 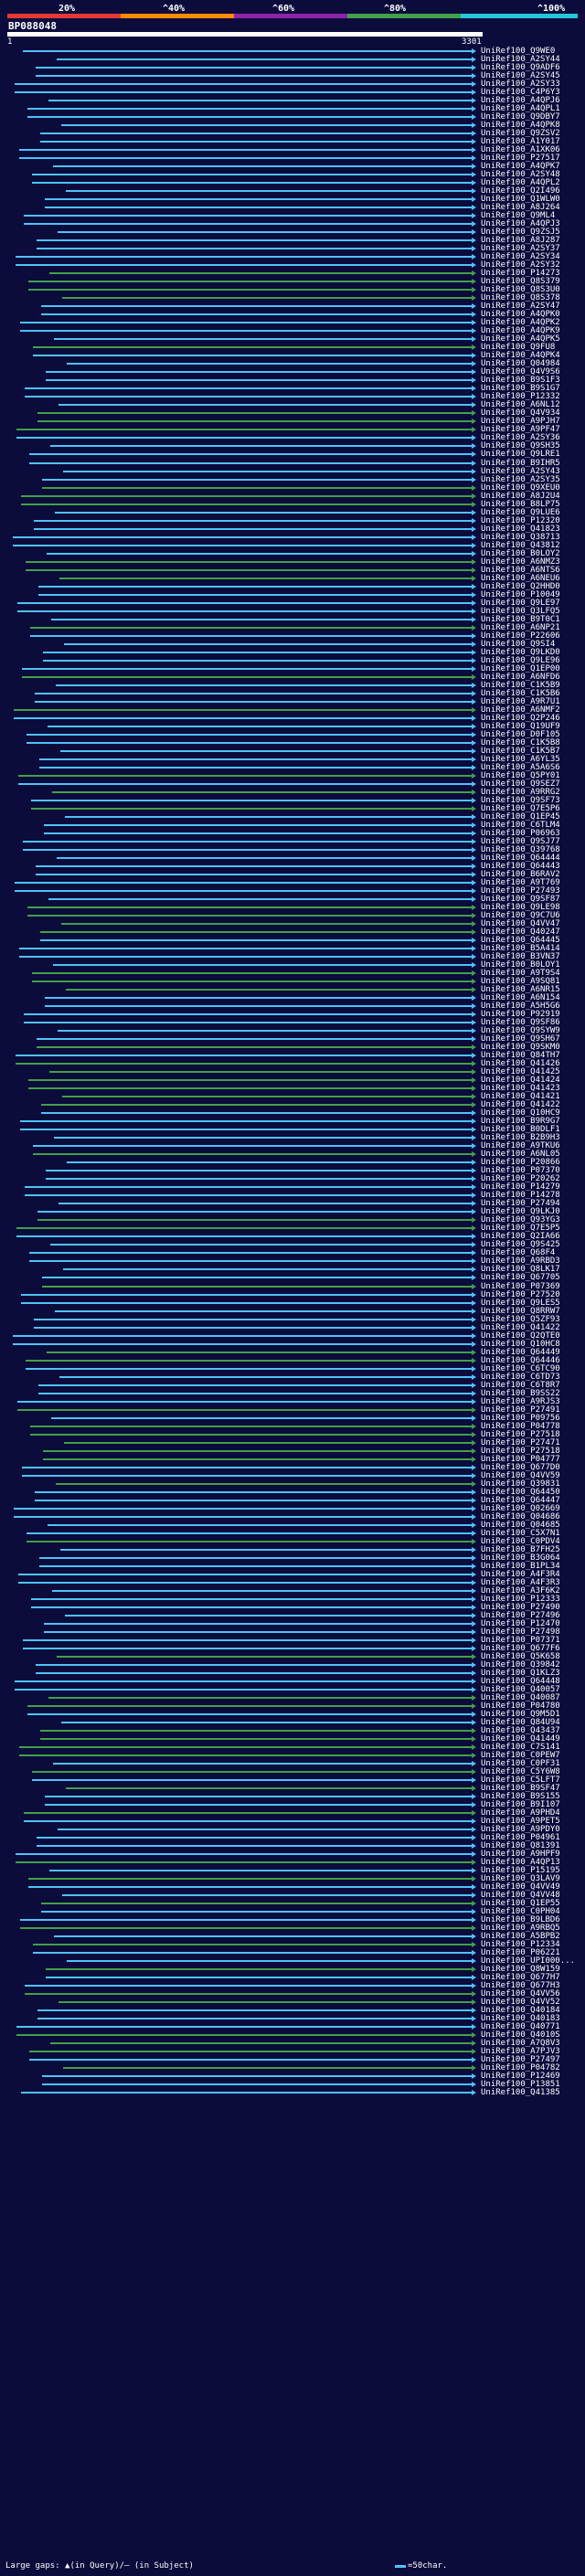 I want to click on hit-row: UniRef100_Q677D0, so click(x=293, y=1467).